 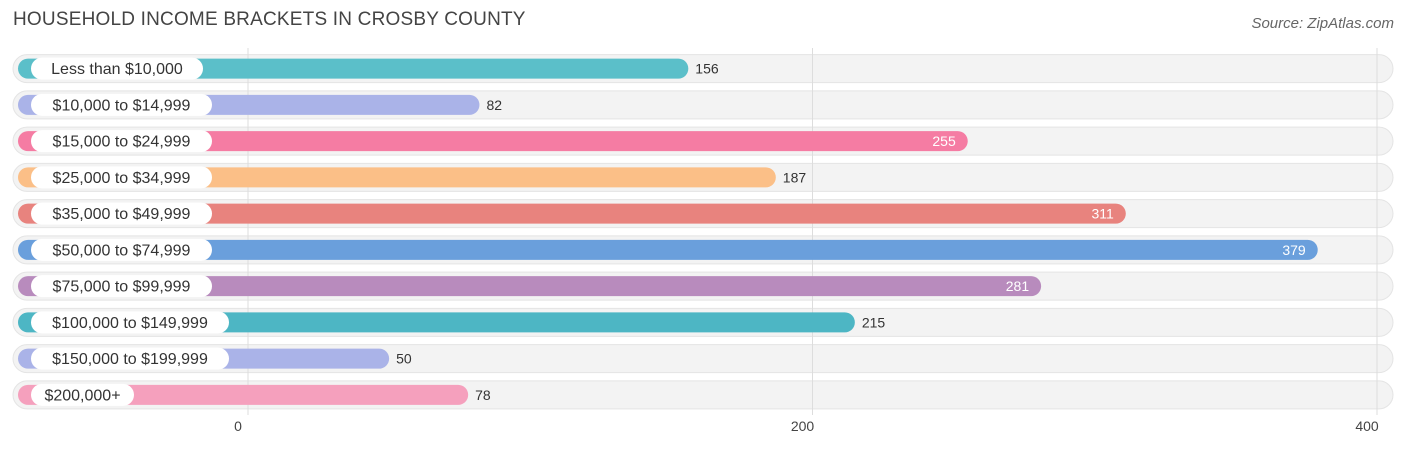 I want to click on category-label: $150,000 to $199,999, so click(x=130, y=359).